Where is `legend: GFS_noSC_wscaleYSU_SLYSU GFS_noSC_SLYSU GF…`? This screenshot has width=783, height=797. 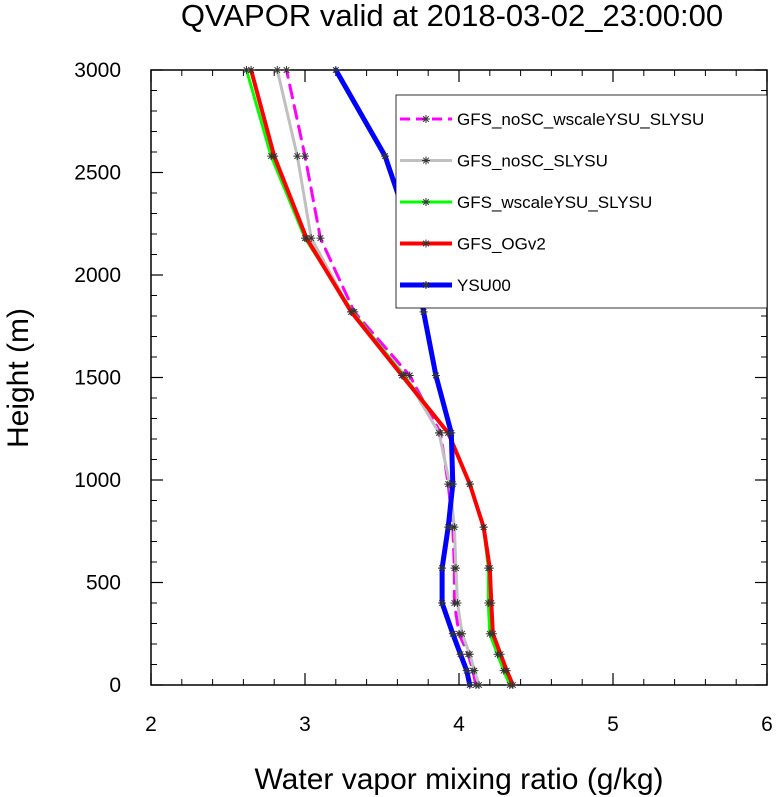
legend: GFS_noSC_wscaleYSU_SLYSU GFS_noSC_SLYSU GF… is located at coordinates (581, 201).